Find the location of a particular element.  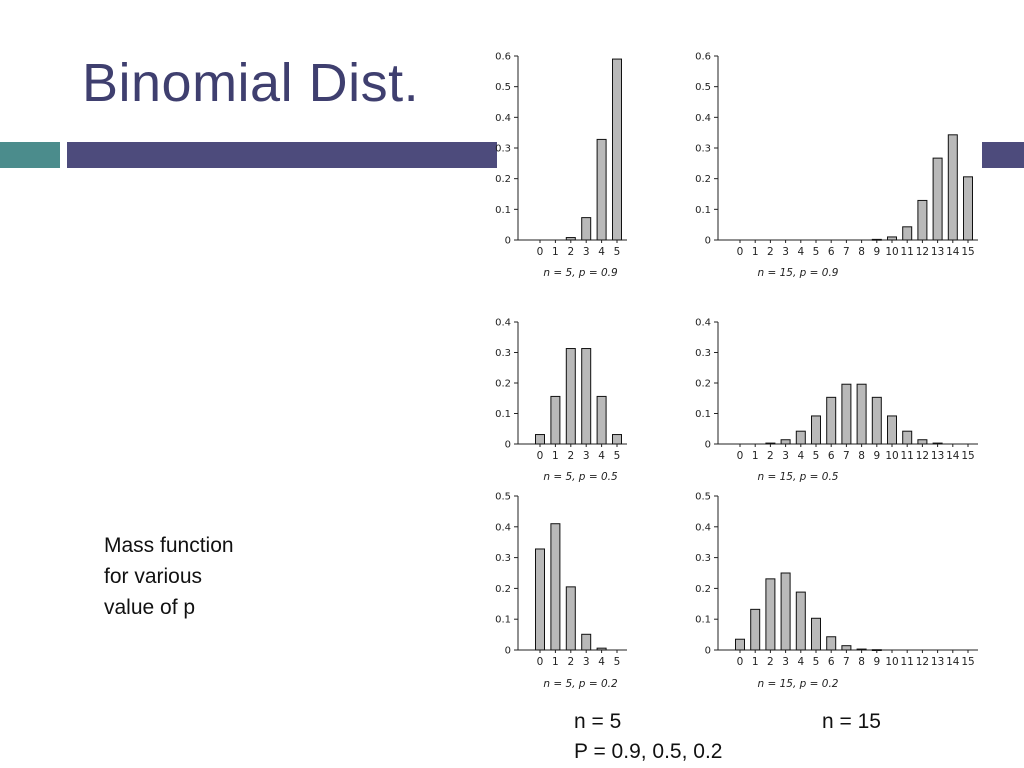

footer-n15: n = 15 is located at coordinates (851, 721).